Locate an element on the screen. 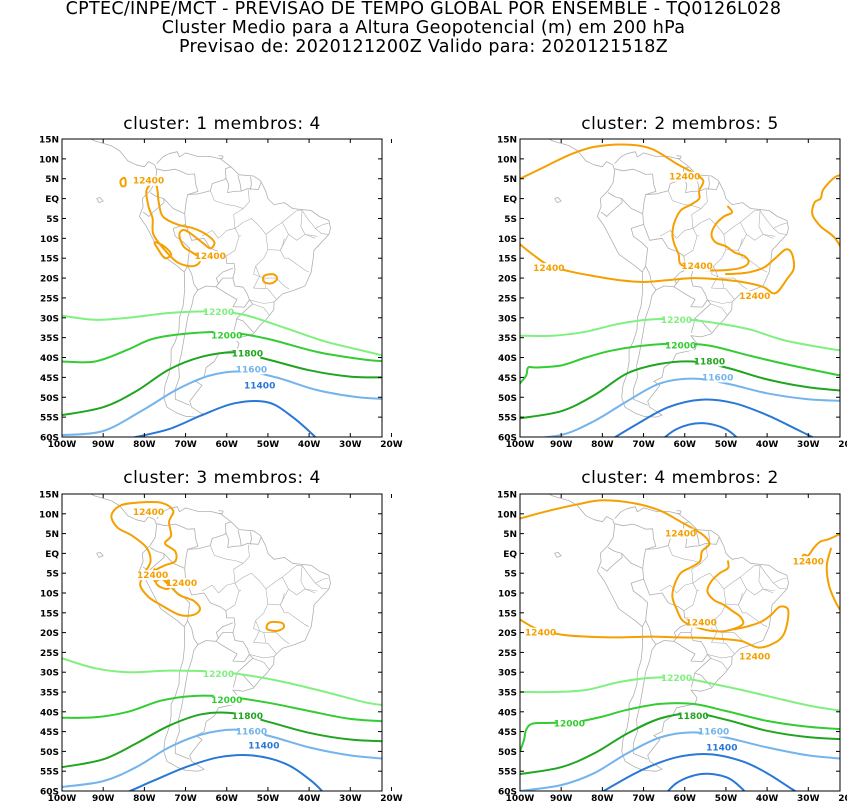 The width and height of the screenshot is (847, 803). lon-label: 30W is located at coordinates (808, 445).